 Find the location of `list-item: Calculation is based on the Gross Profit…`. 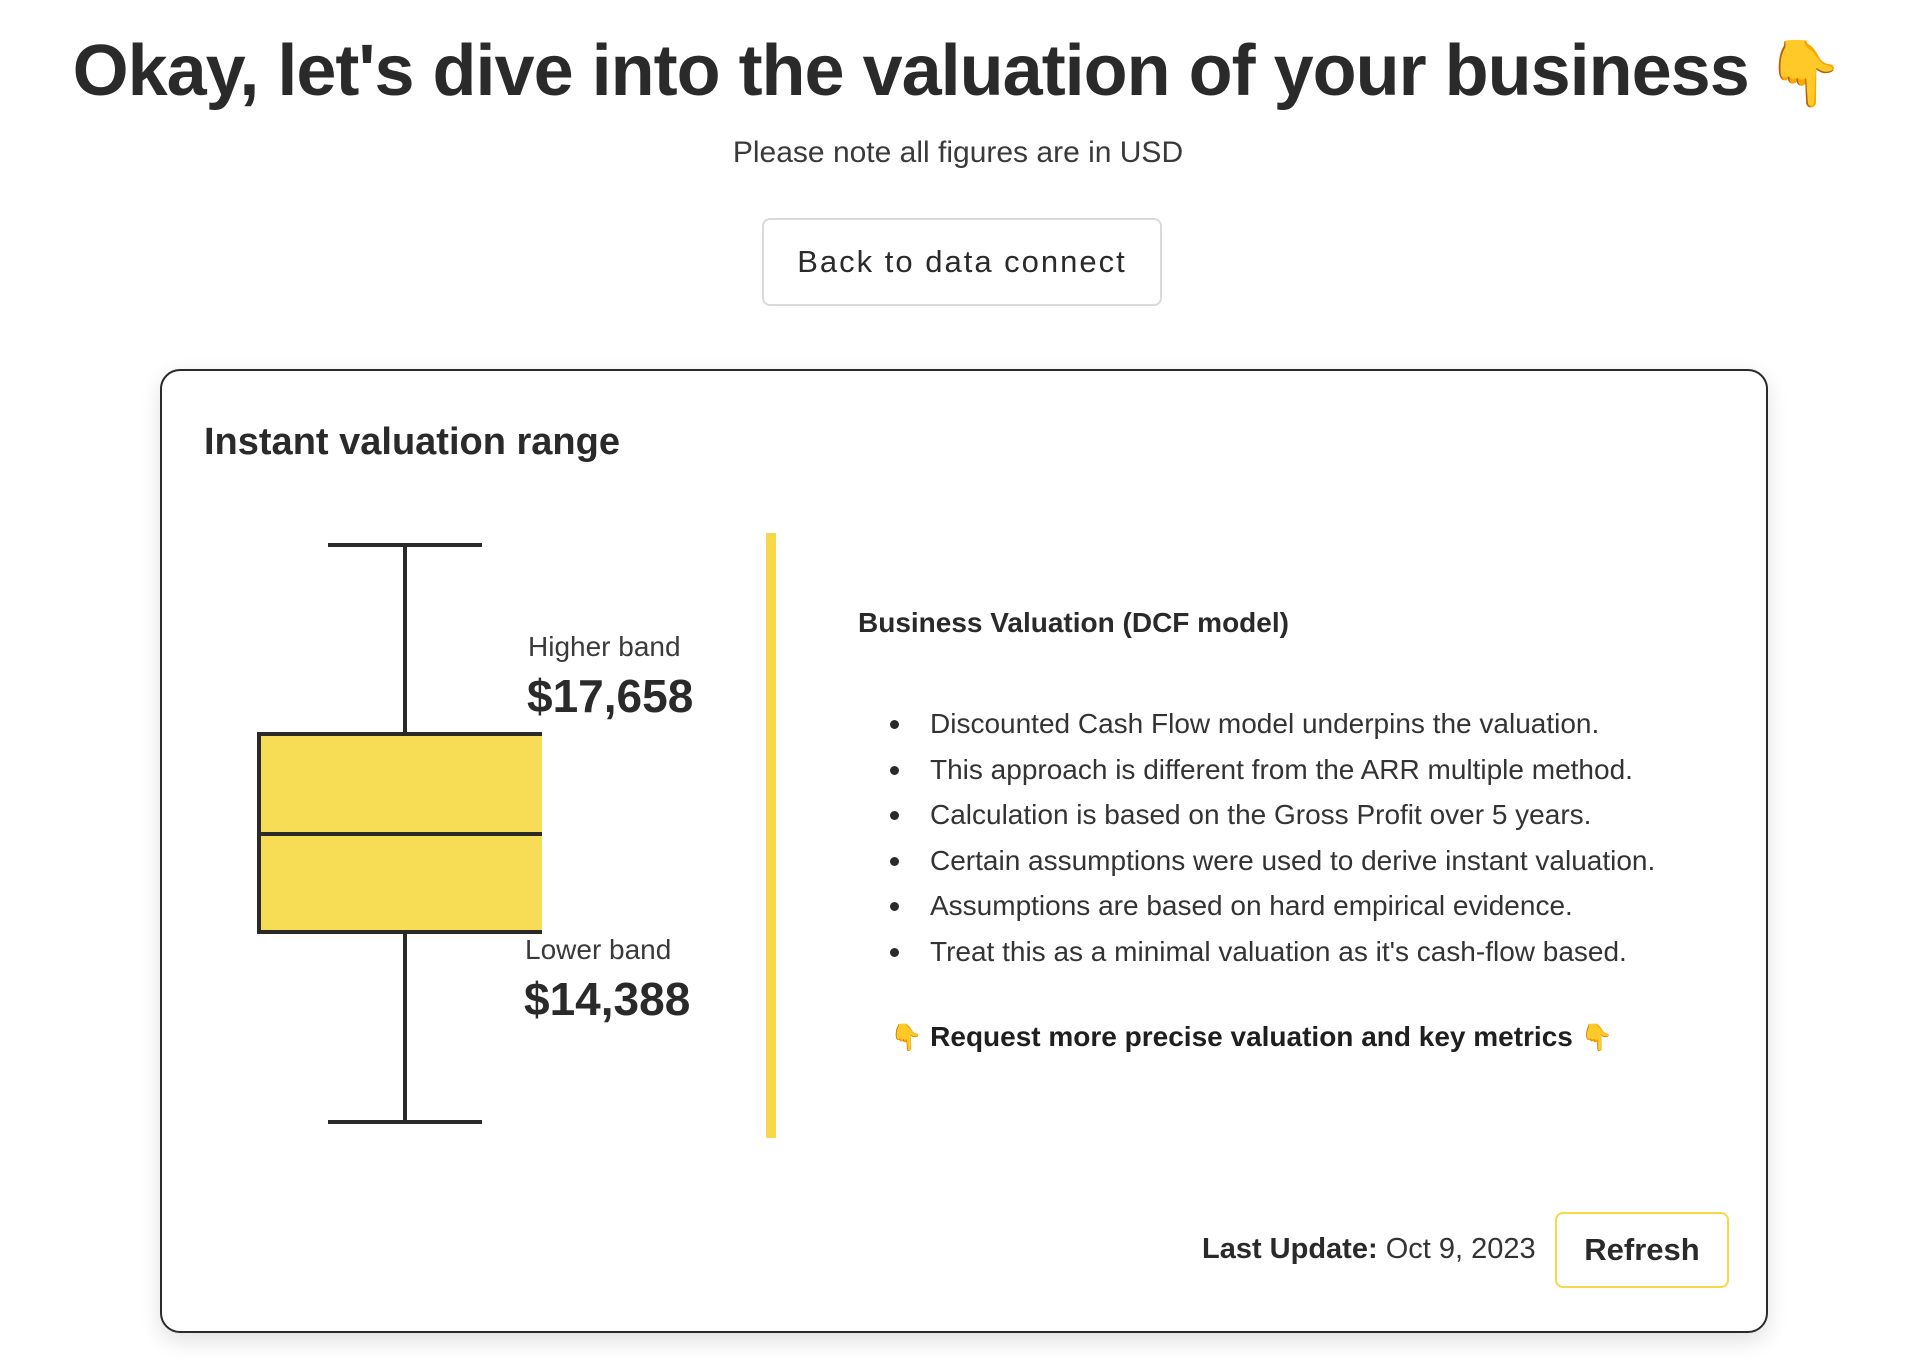

list-item: Calculation is based on the Gross Profit… is located at coordinates (1272, 815).